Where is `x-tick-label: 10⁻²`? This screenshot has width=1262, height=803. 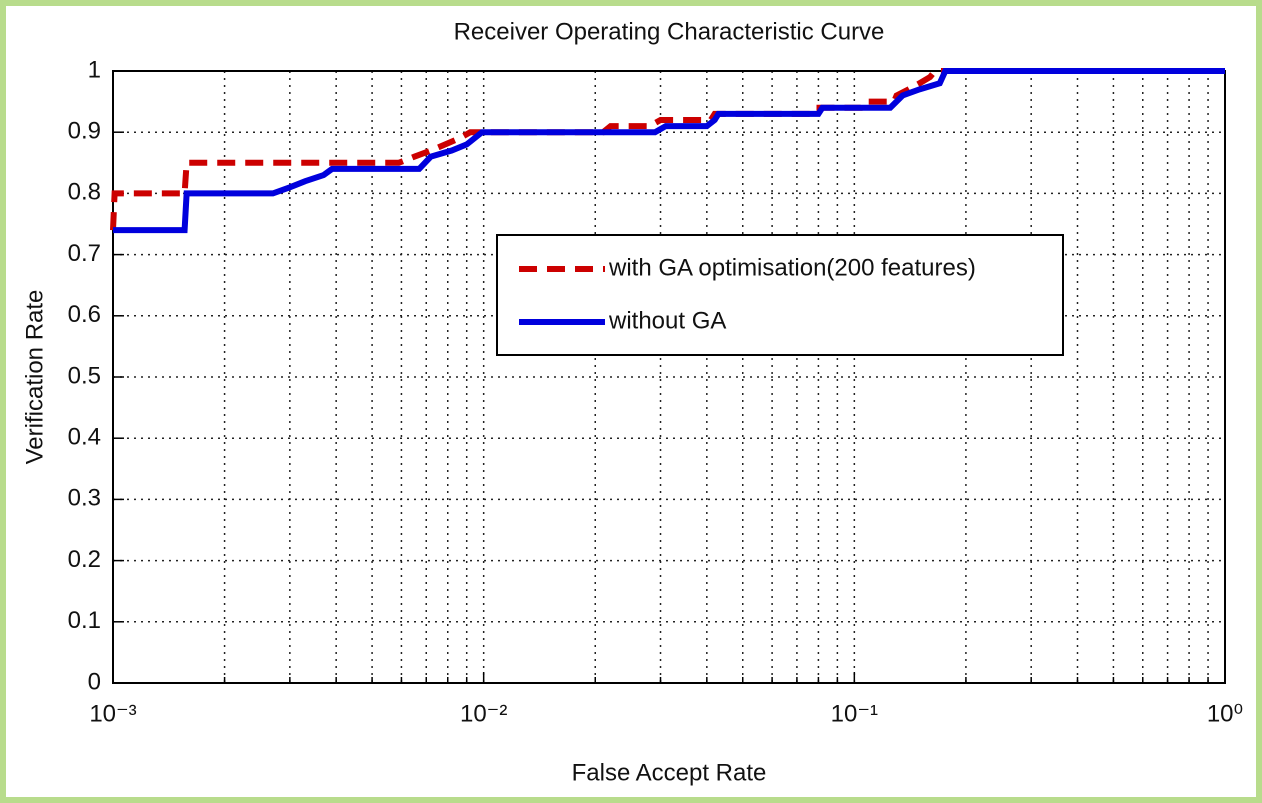
x-tick-label: 10⁻² is located at coordinates (483, 713).